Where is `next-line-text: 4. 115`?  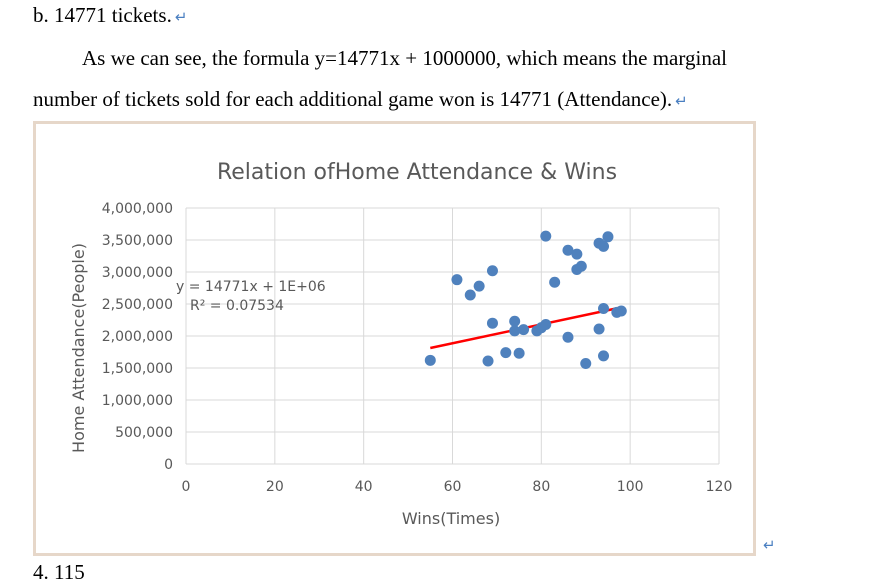
next-line-text: 4. 115 is located at coordinates (59, 572).